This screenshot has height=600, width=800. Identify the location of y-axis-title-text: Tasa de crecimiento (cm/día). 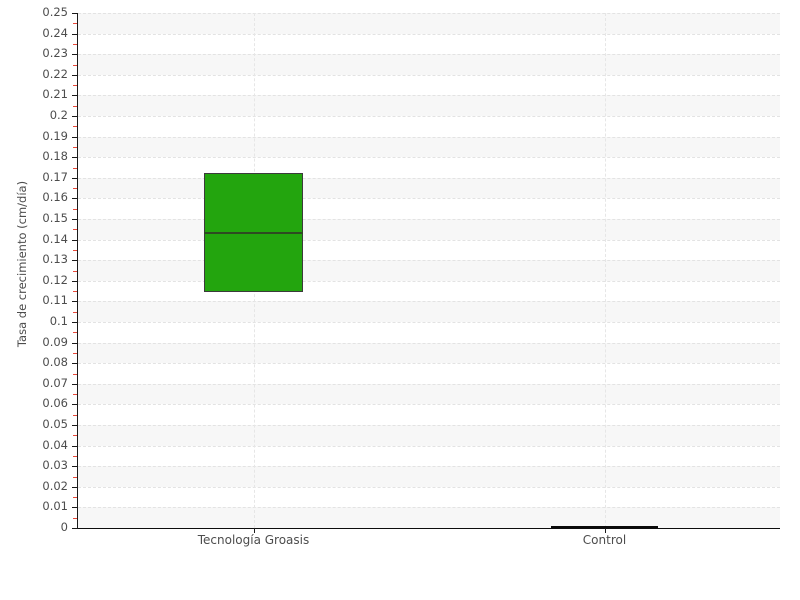
(22, 264).